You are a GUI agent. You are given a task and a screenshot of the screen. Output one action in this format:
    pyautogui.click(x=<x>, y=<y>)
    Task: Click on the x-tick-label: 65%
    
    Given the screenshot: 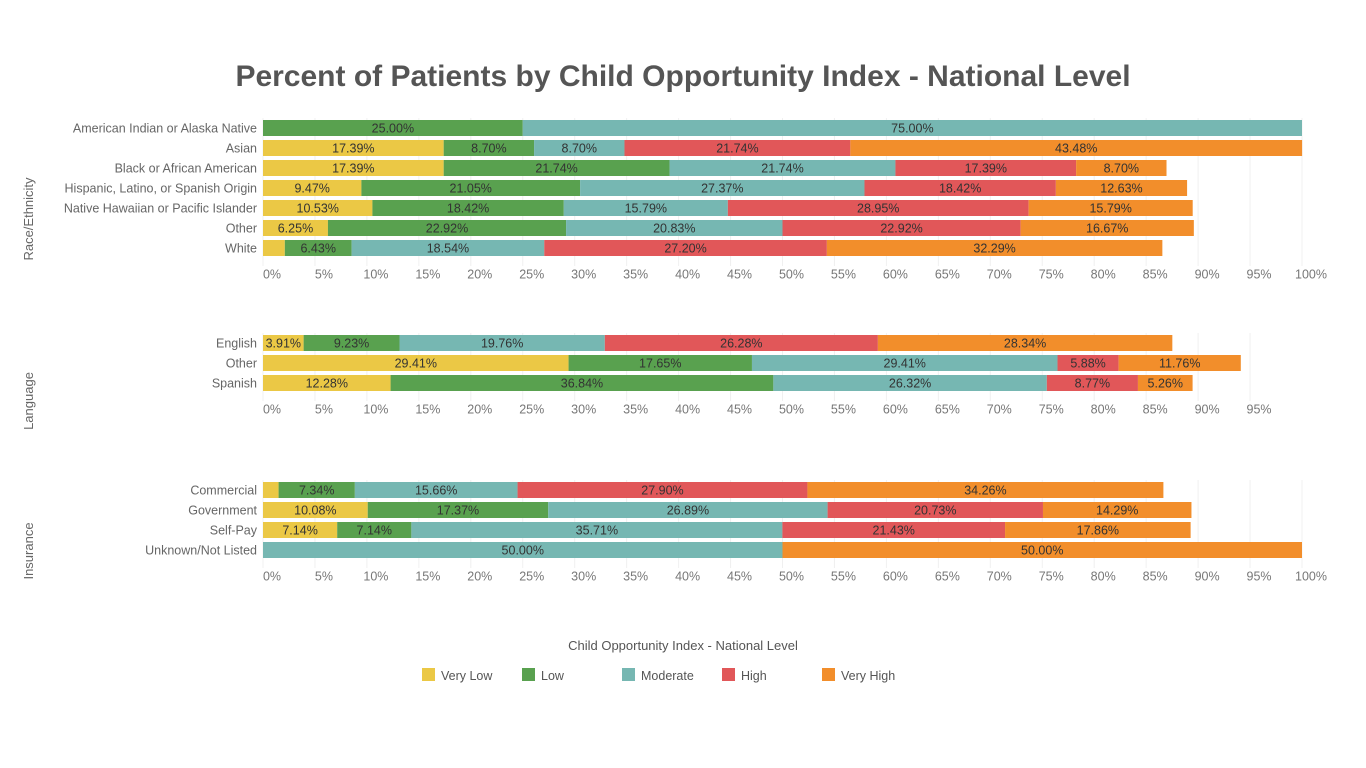 What is the action you would take?
    pyautogui.click(x=947, y=275)
    